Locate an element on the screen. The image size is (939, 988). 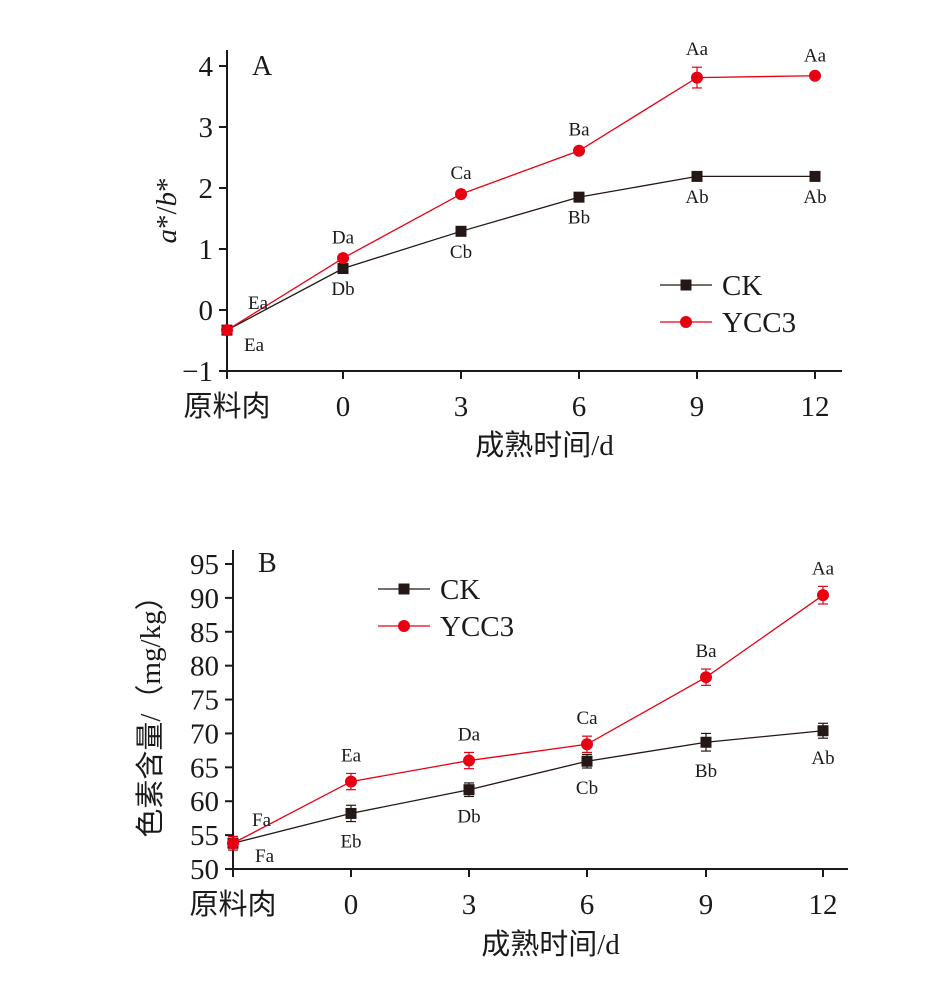
data-label: Eb is located at coordinates (350, 842).